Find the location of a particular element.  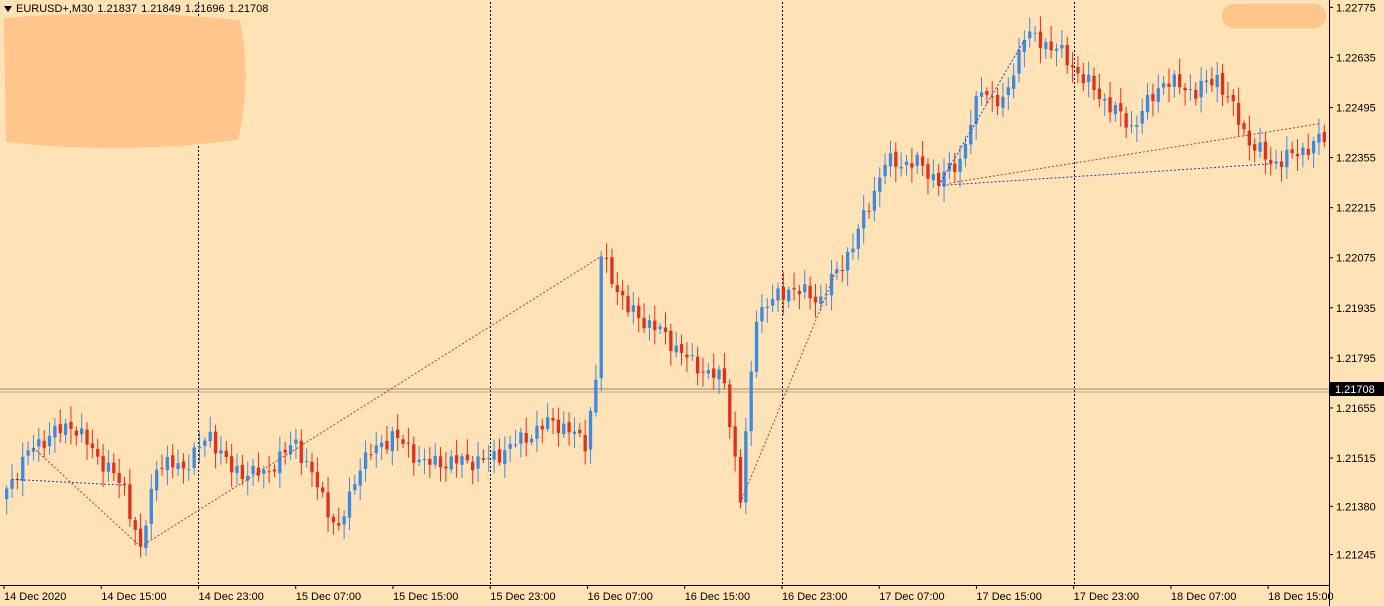

x-tick-label: 17 Dec 07:00 is located at coordinates (911, 597).